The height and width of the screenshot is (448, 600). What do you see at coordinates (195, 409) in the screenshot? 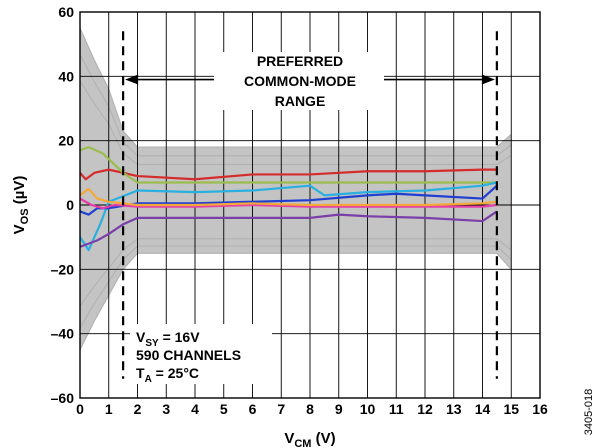
I see `x-tick-label: 4` at bounding box center [195, 409].